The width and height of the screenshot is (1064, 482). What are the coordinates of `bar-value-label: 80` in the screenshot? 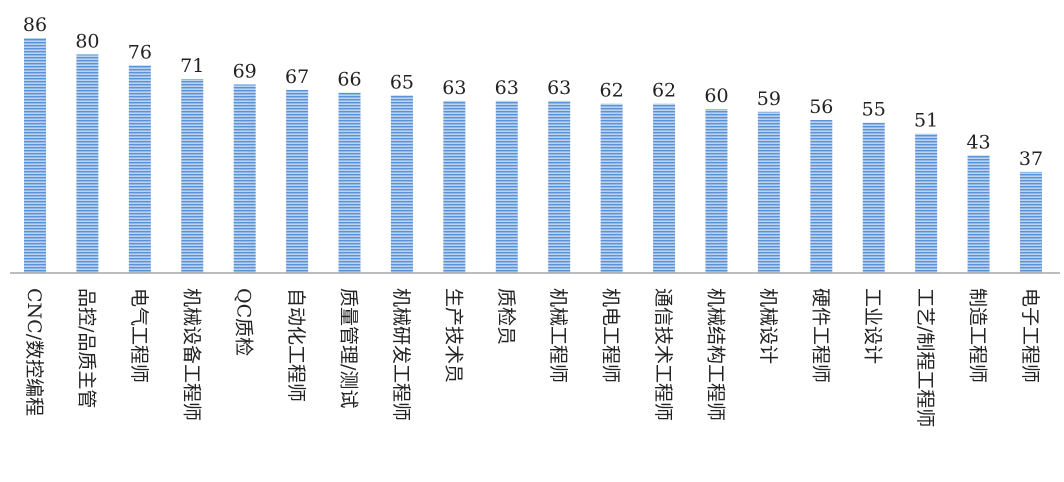 It's located at (87, 41).